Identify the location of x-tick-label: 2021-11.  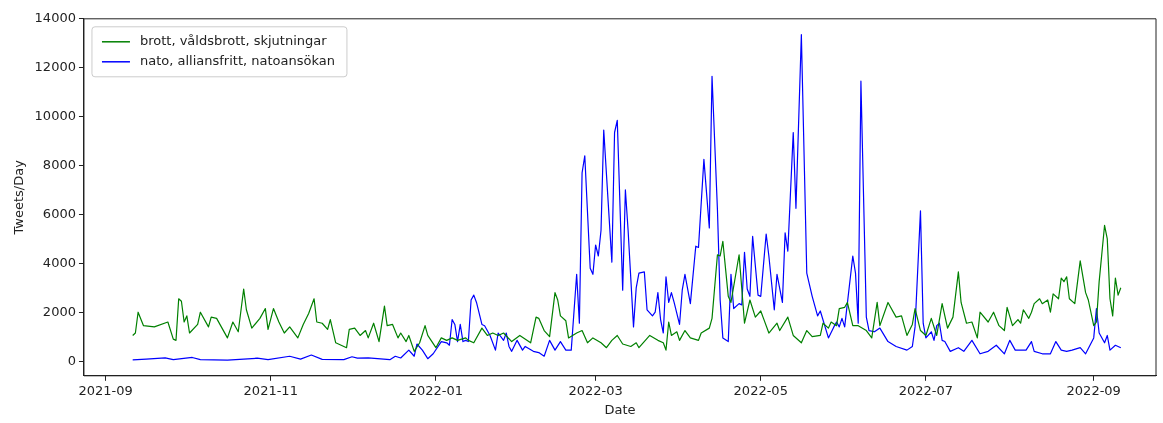
(270, 390).